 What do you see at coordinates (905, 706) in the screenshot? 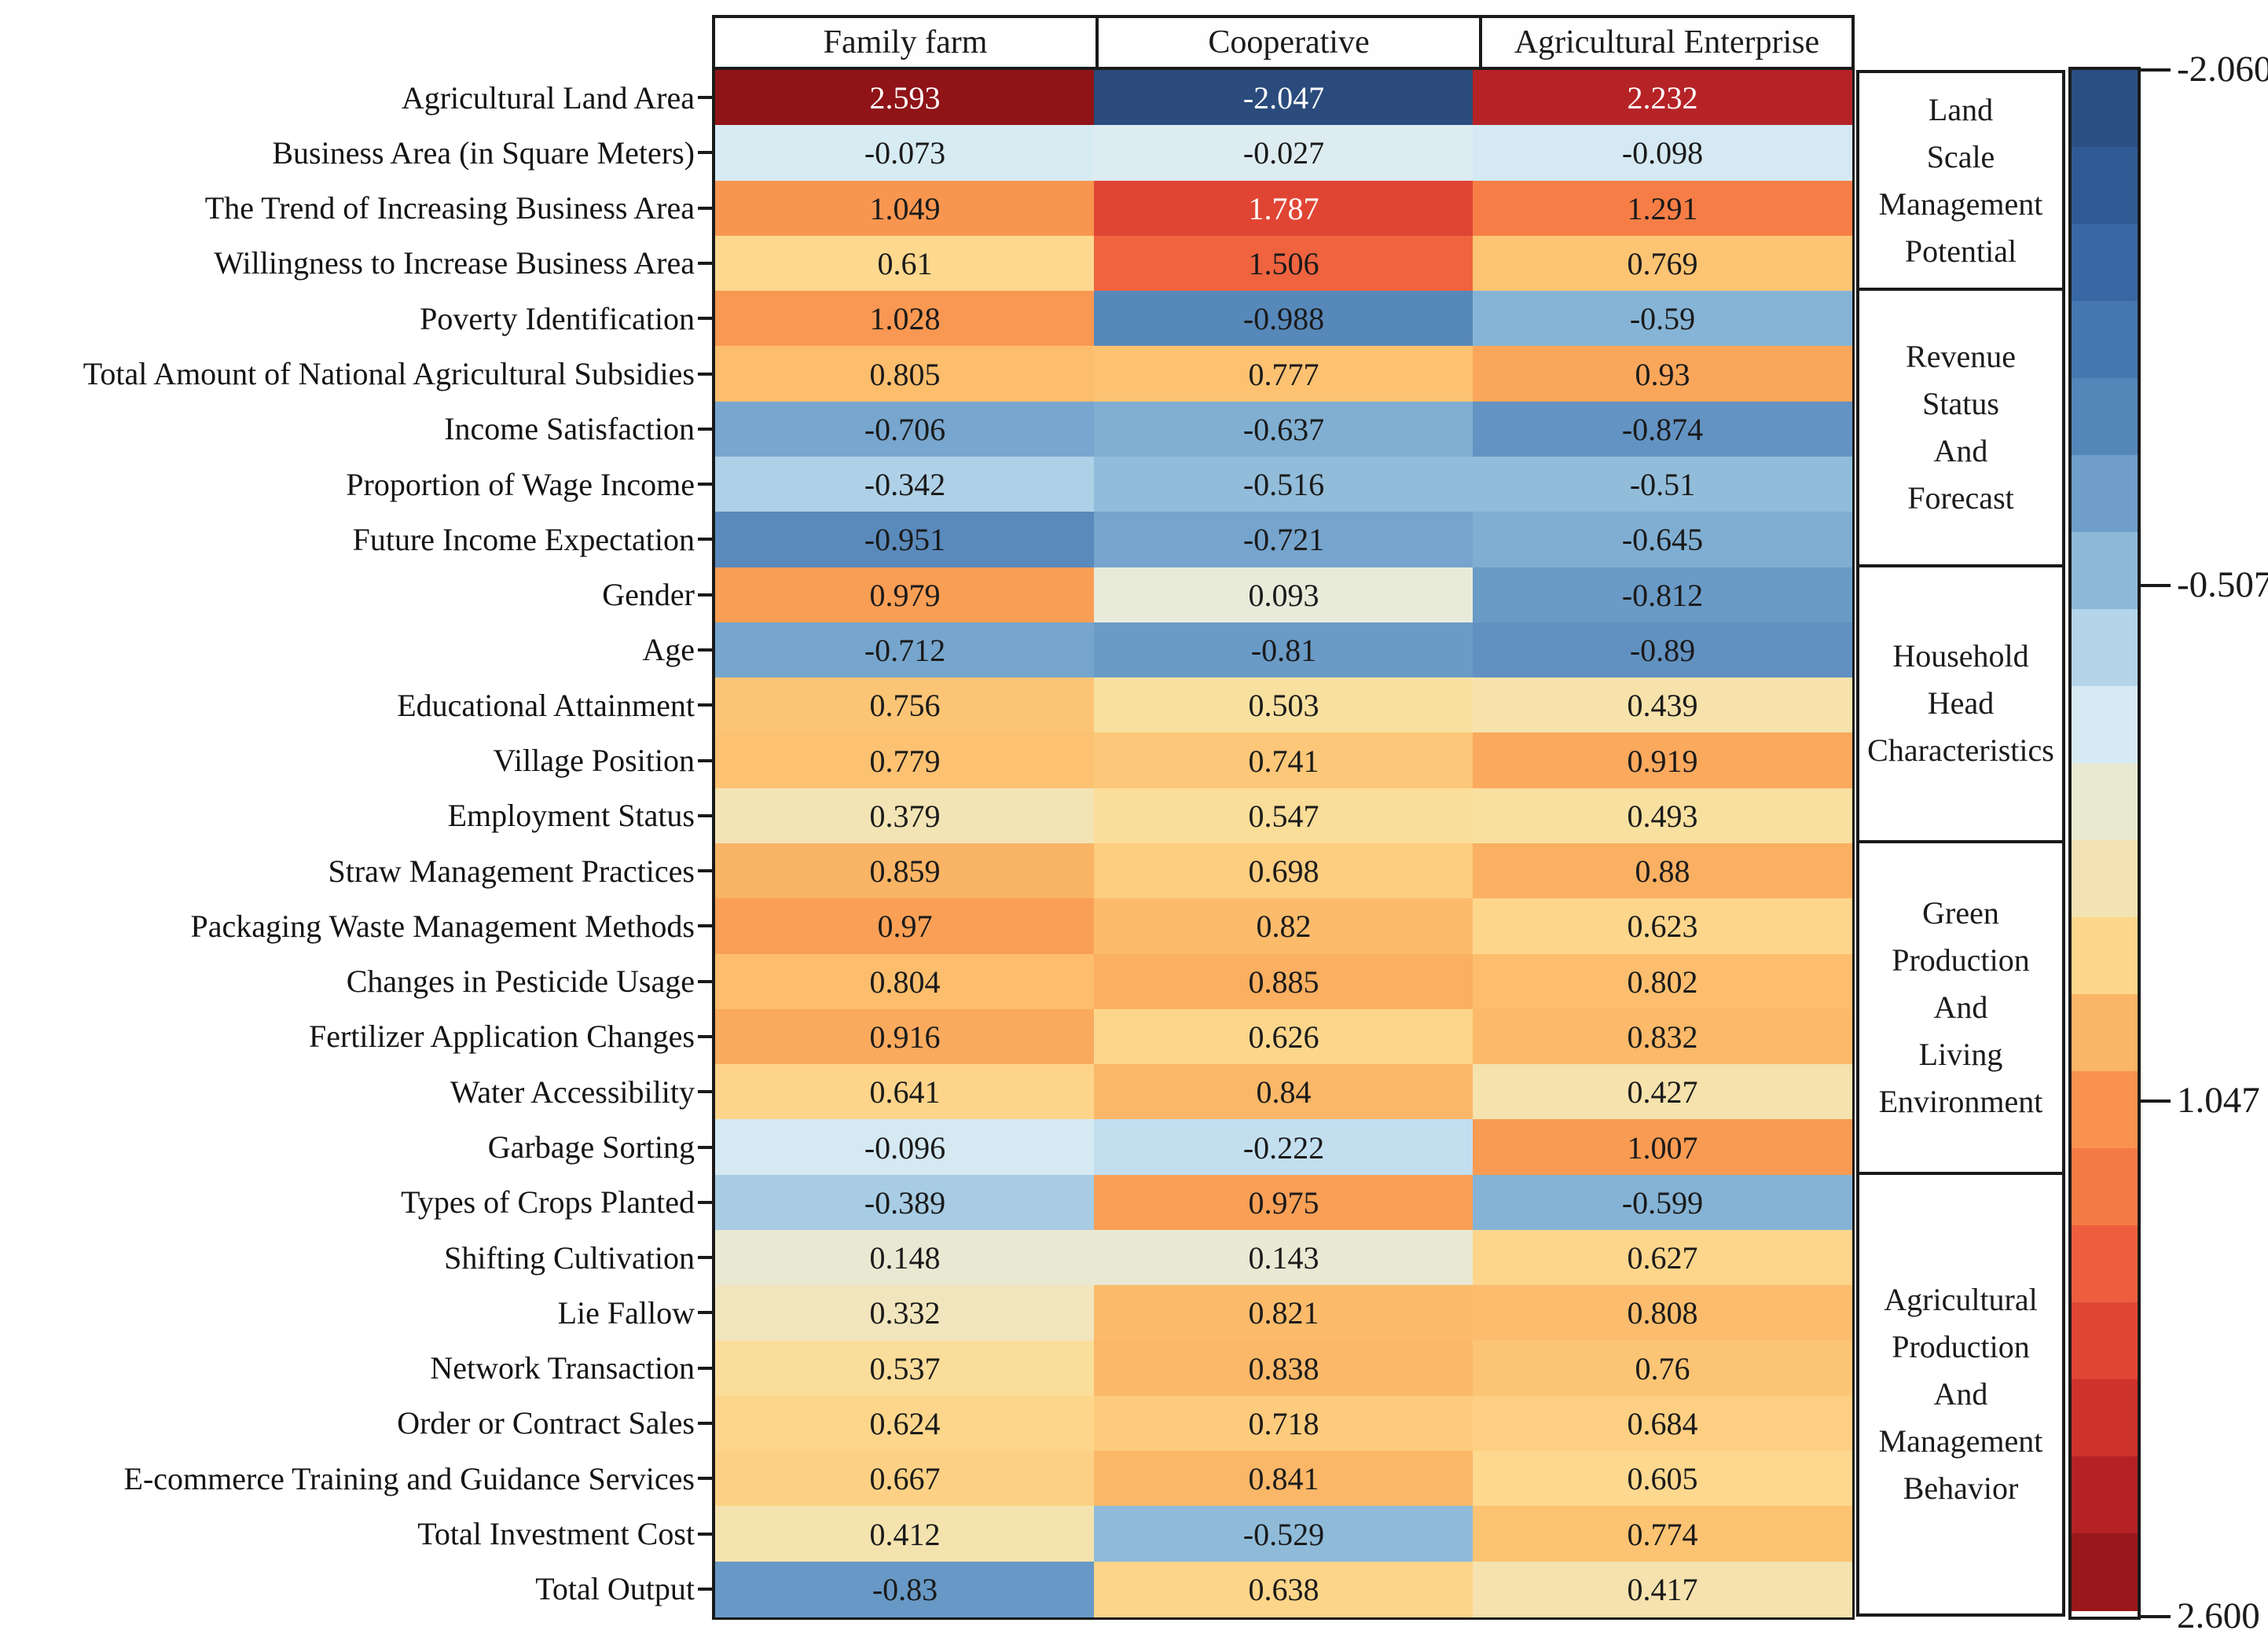
I see `heatmap-cell: 0.756` at bounding box center [905, 706].